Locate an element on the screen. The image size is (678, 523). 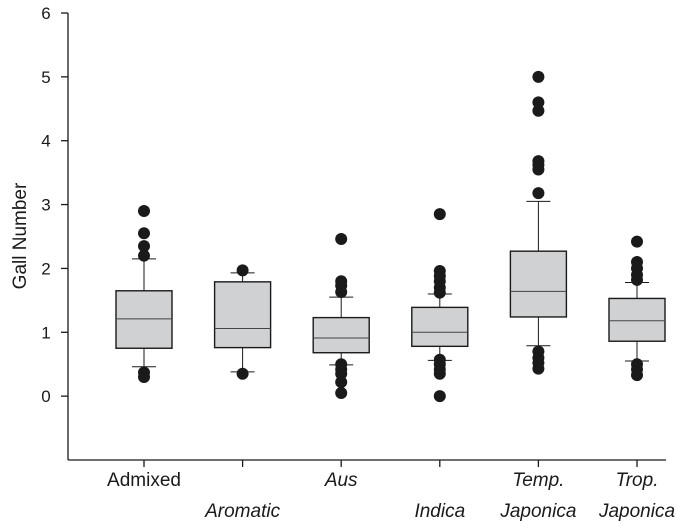
y-tick-label: 1 is located at coordinates (45, 332).